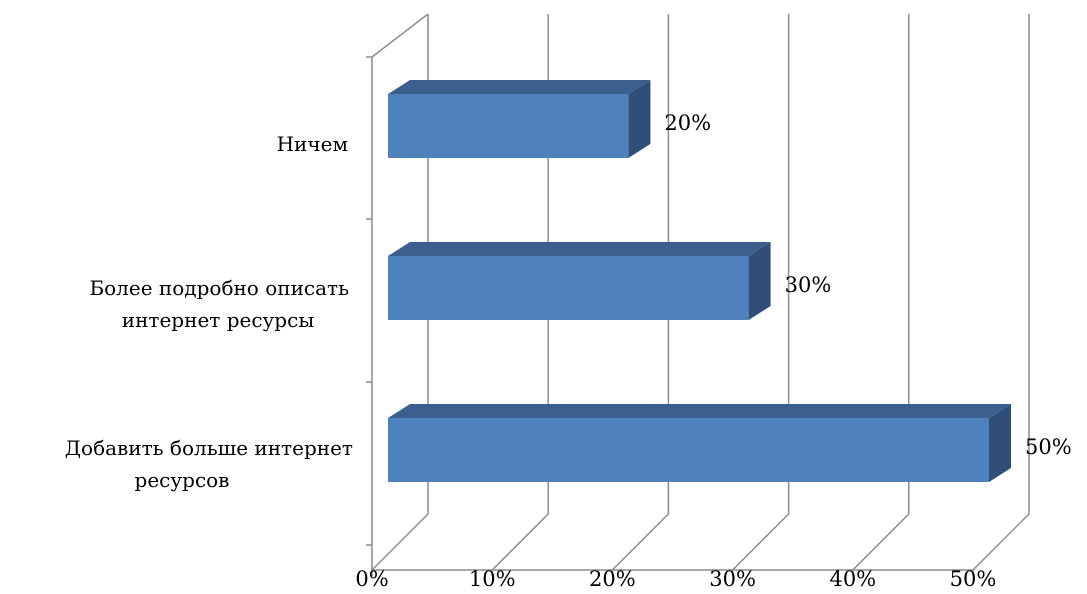 The width and height of the screenshot is (1087, 594). What do you see at coordinates (852, 578) in the screenshot?
I see `x-tick-label: 40%` at bounding box center [852, 578].